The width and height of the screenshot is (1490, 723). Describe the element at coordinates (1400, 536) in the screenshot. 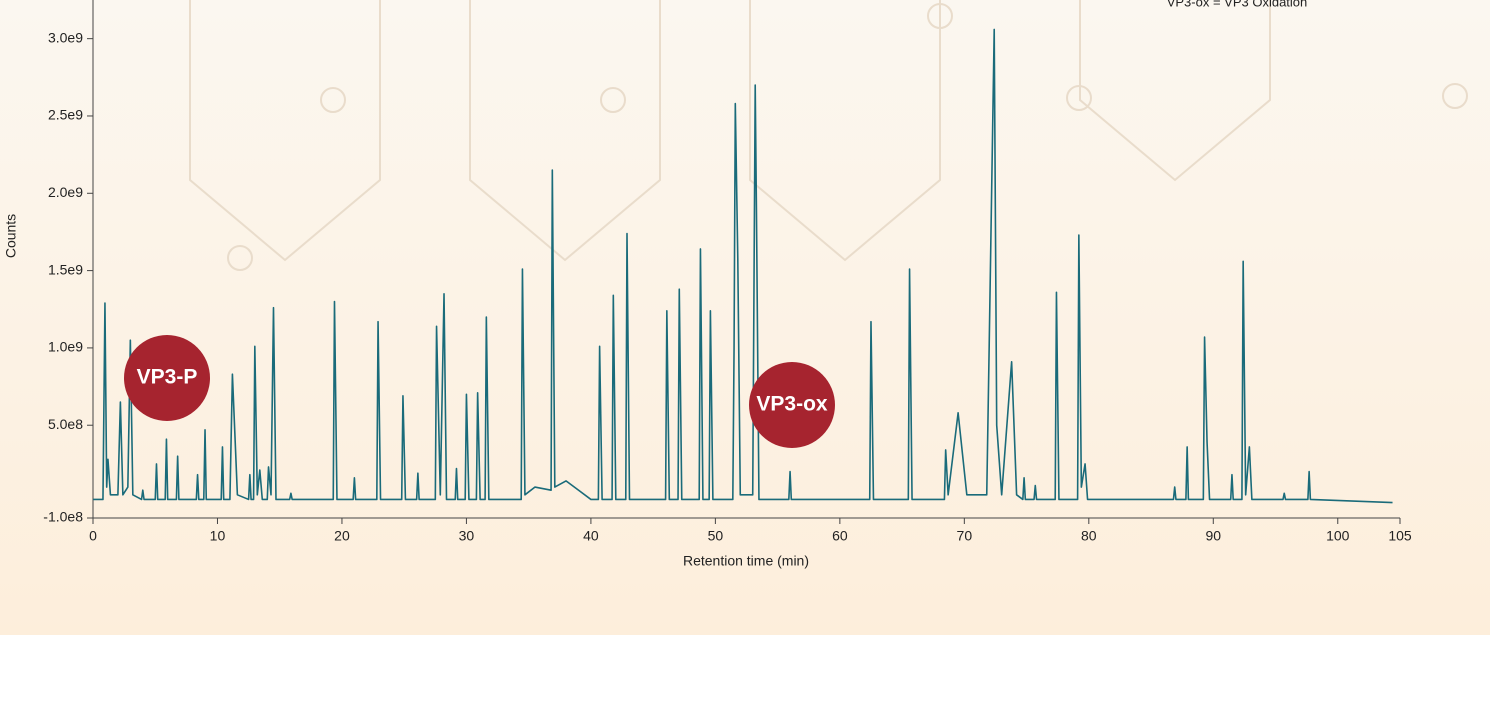

I see `x-tick-label: 105` at that location.